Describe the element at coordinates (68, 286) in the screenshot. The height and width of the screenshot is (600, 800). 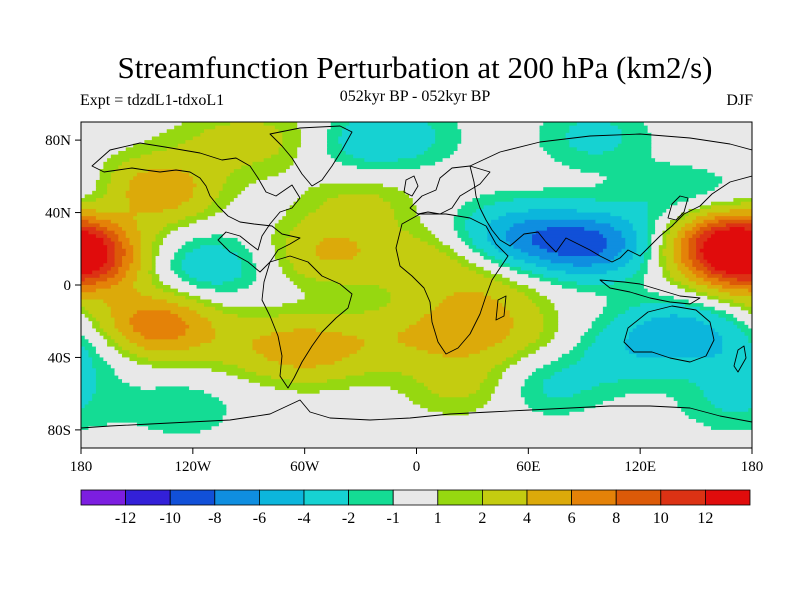
I see `y-tick-label: 0` at that location.